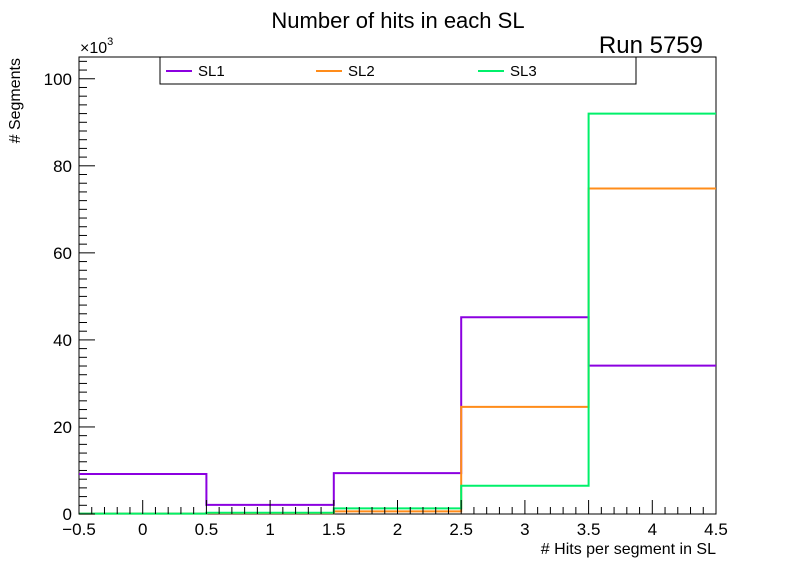  What do you see at coordinates (523, 71) in the screenshot?
I see `legend-label-sl3: SL3` at bounding box center [523, 71].